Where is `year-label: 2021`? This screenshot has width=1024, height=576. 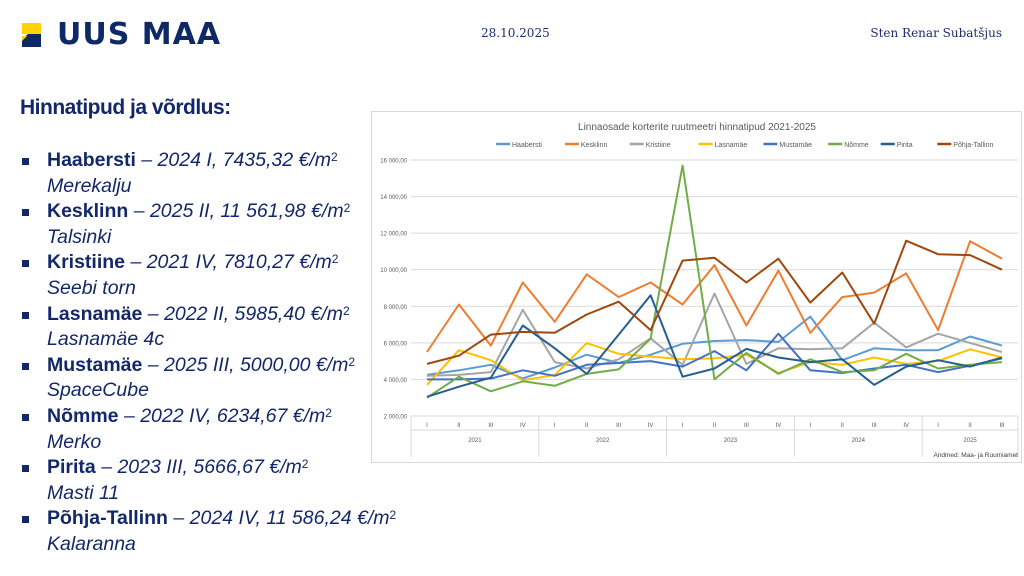
year-label: 2021 is located at coordinates (475, 441).